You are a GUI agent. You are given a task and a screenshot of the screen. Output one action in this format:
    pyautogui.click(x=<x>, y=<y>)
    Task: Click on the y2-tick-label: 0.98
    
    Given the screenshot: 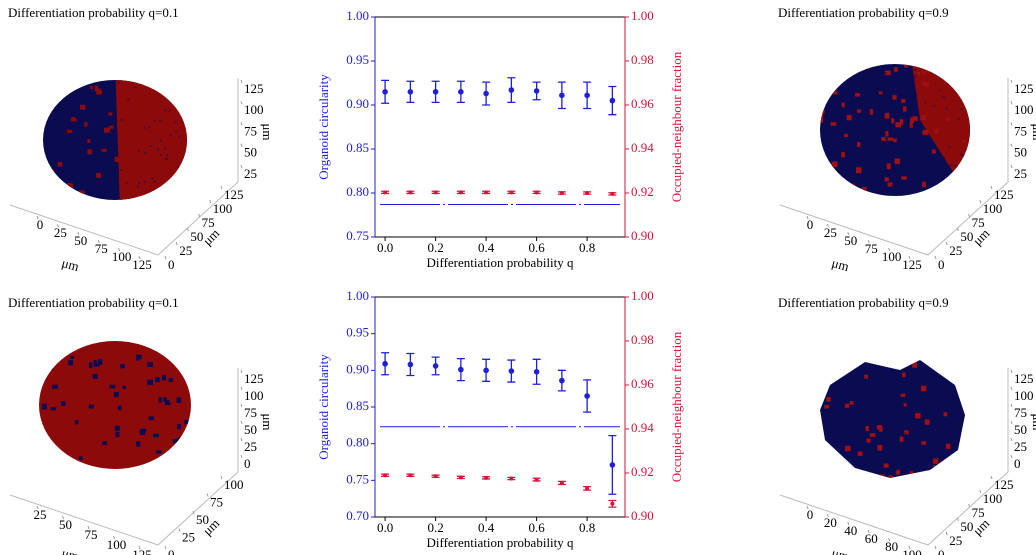 What is the action you would take?
    pyautogui.click(x=642, y=339)
    